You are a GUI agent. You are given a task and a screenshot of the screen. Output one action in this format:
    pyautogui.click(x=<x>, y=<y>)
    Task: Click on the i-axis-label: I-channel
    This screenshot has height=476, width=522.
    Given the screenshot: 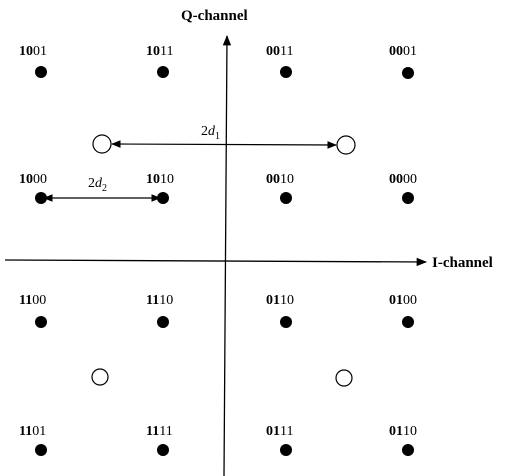 What is the action you would take?
    pyautogui.click(x=462, y=263)
    